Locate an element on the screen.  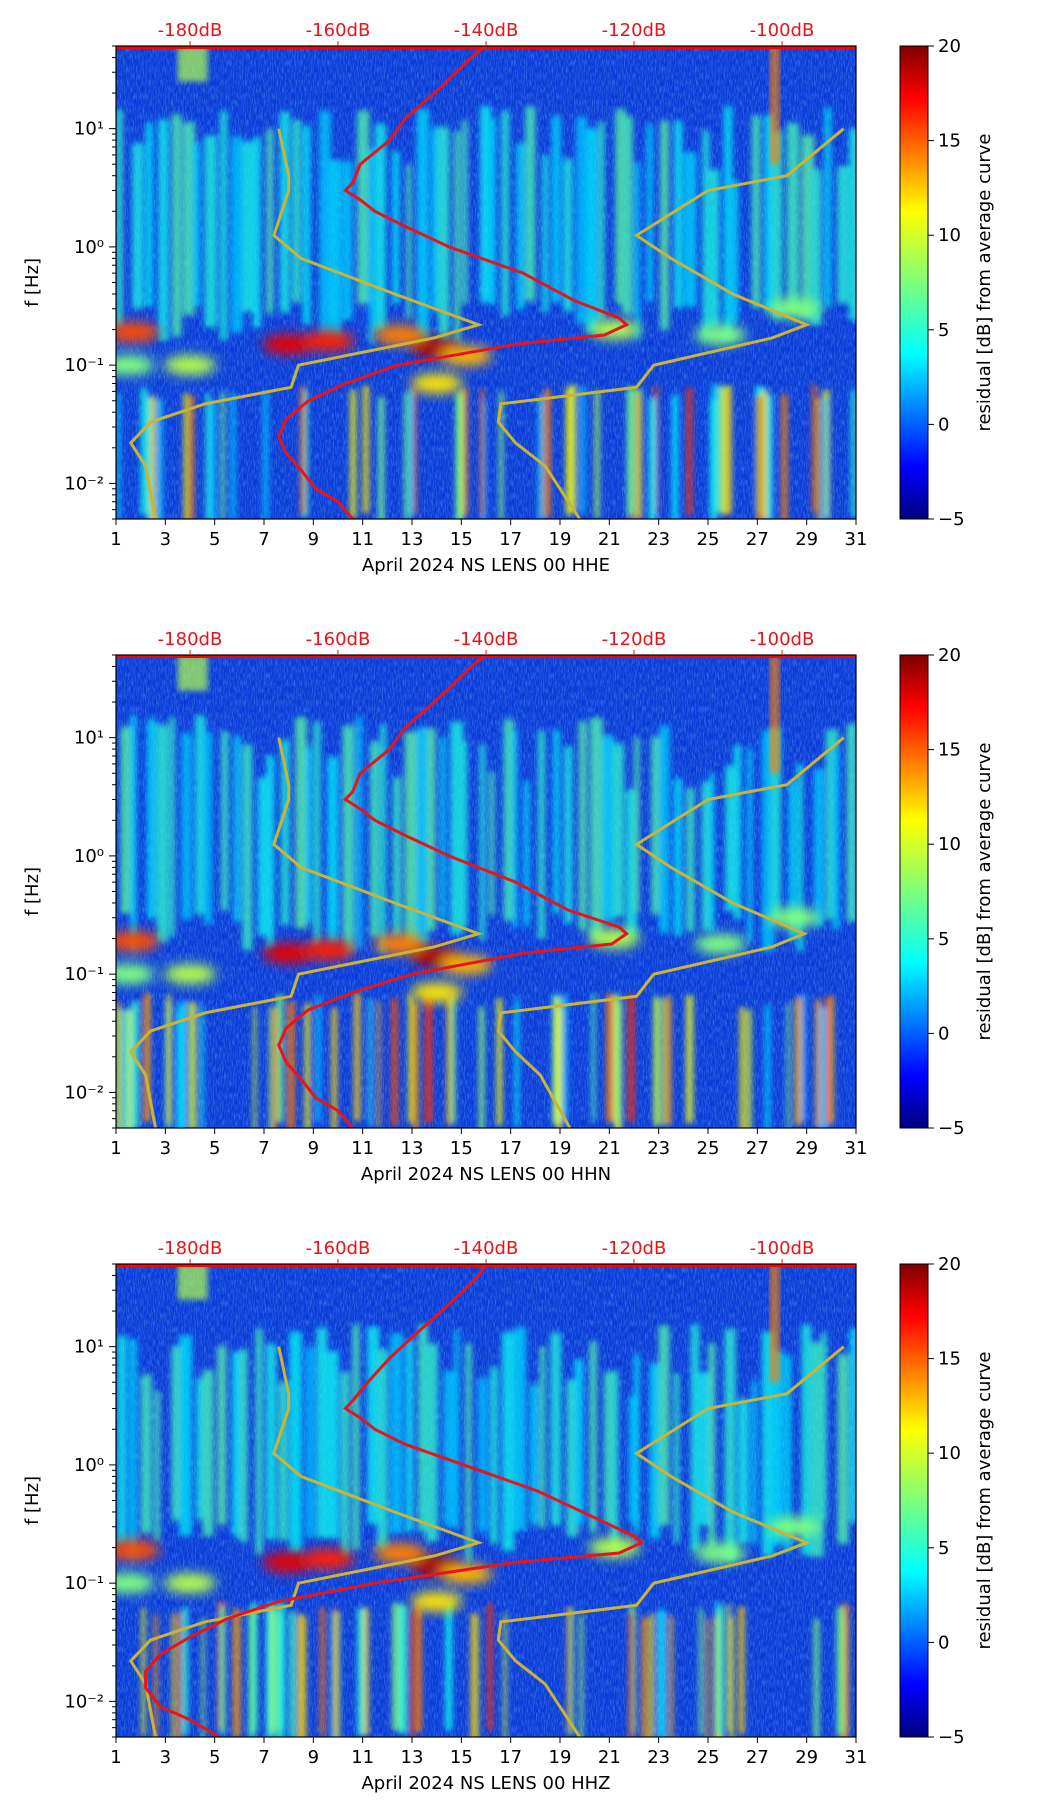
x-tick-label: 5 is located at coordinates (214, 1148).